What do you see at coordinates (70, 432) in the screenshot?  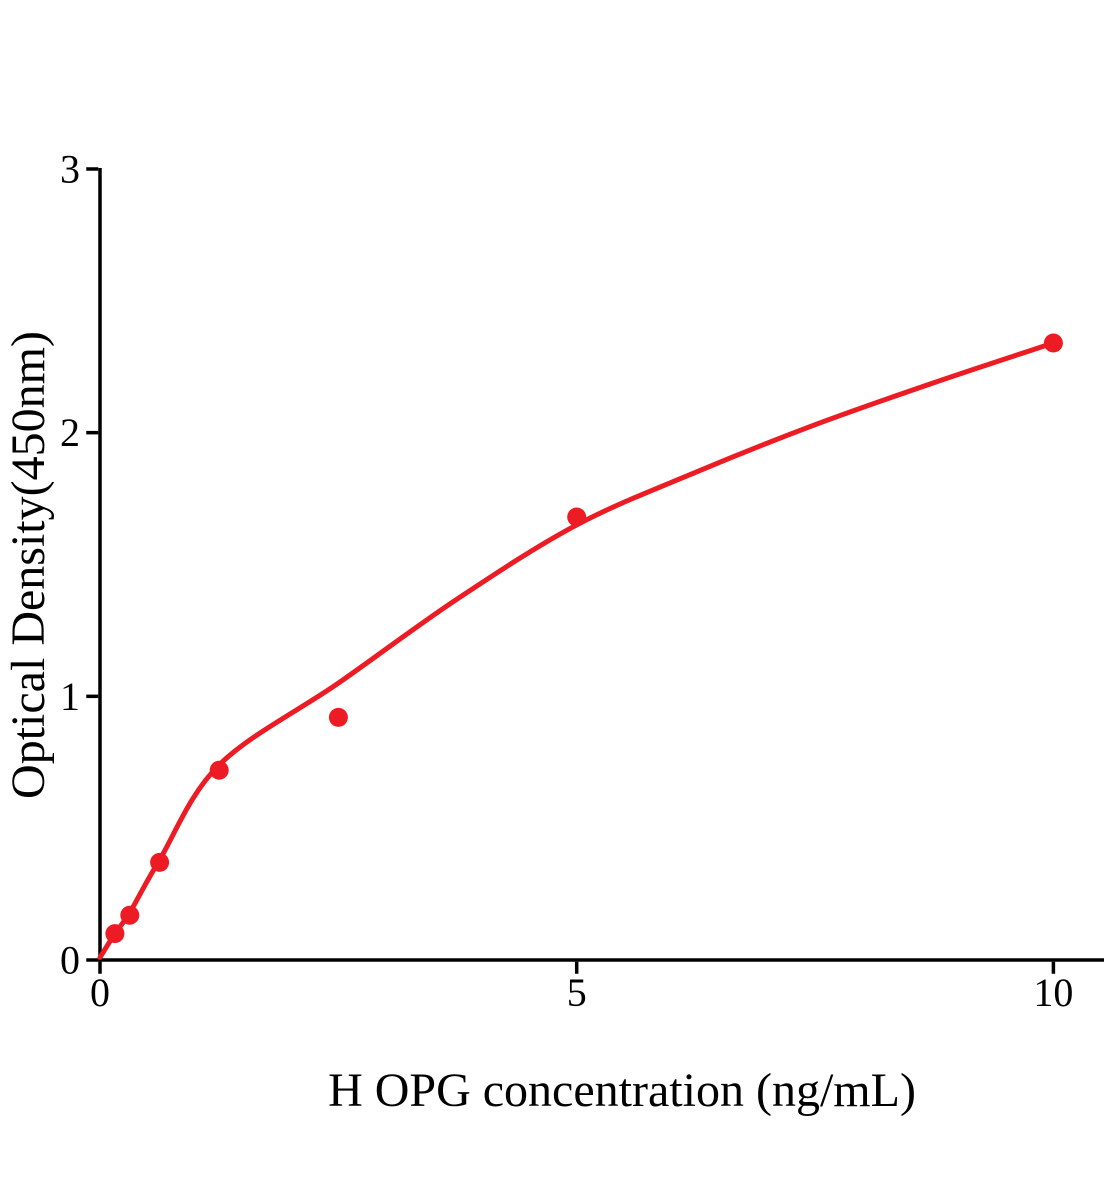 I see `y-tick-label: 2` at bounding box center [70, 432].